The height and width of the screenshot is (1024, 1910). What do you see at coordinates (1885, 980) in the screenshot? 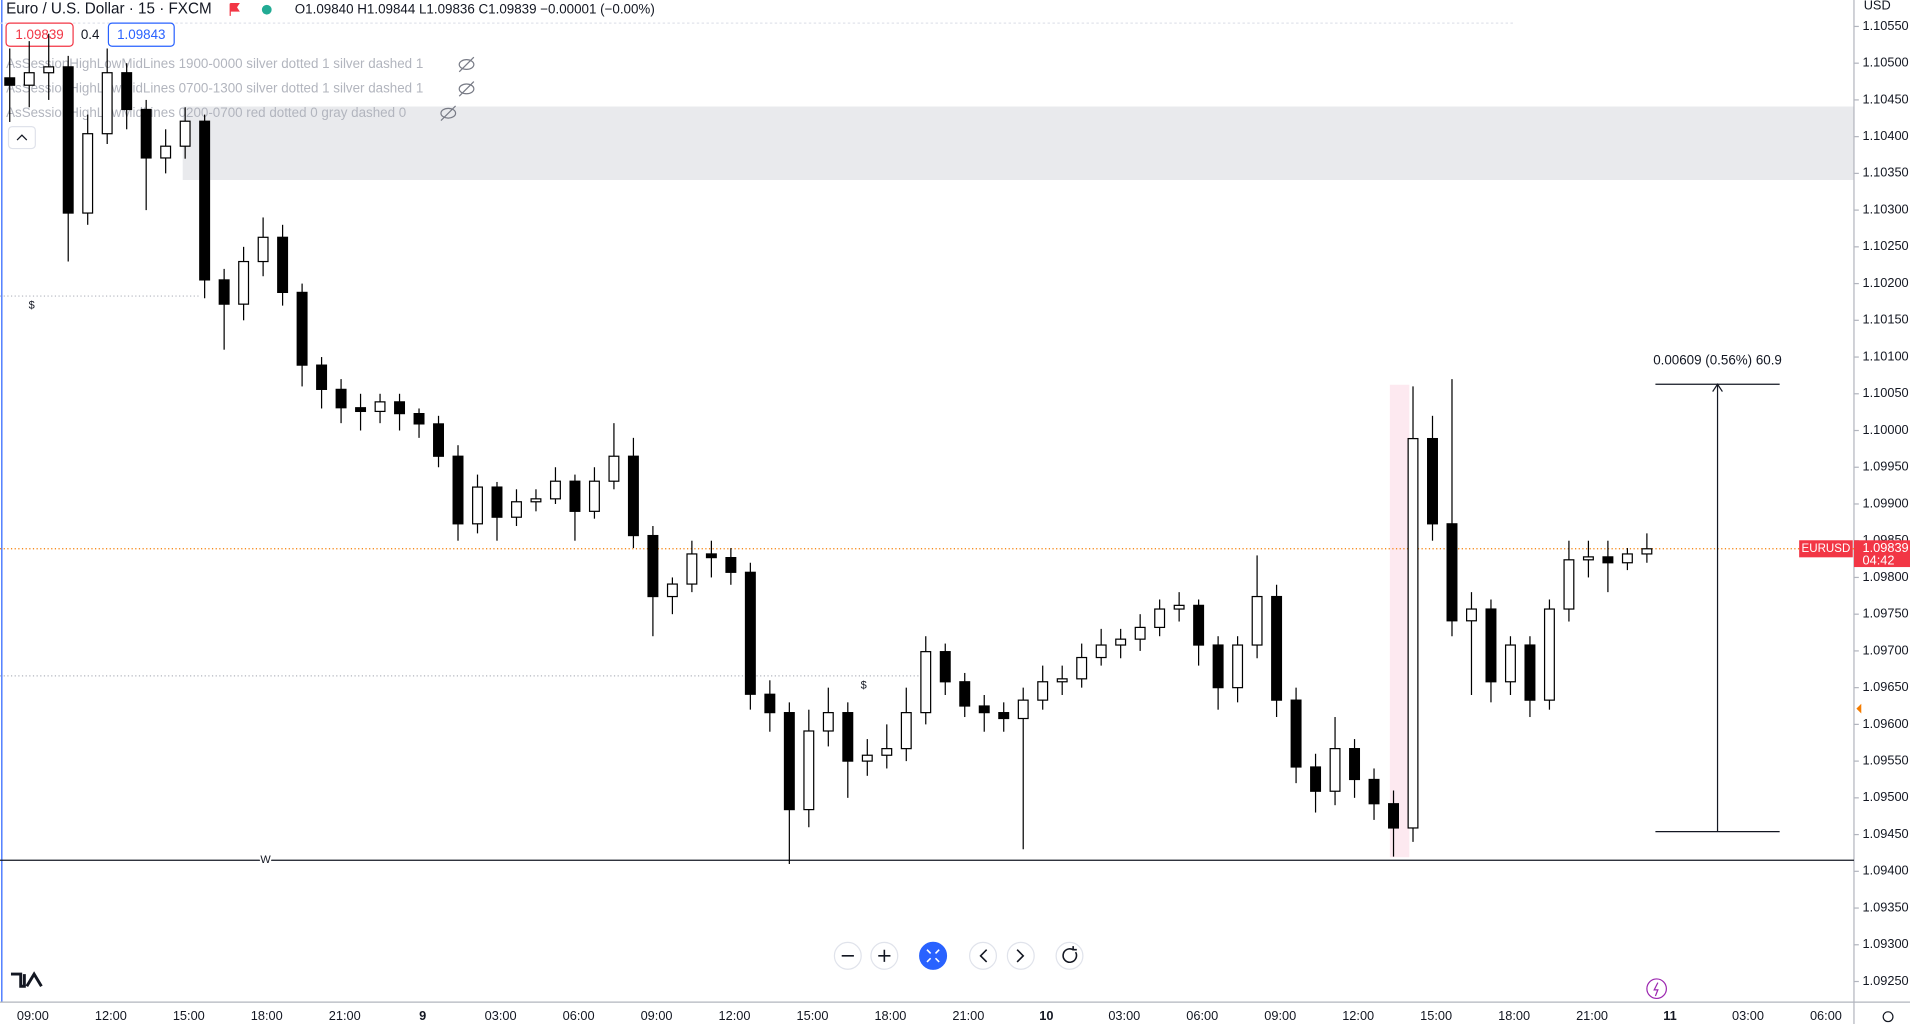
I see `y-tick-label: 1.09250` at bounding box center [1885, 980].